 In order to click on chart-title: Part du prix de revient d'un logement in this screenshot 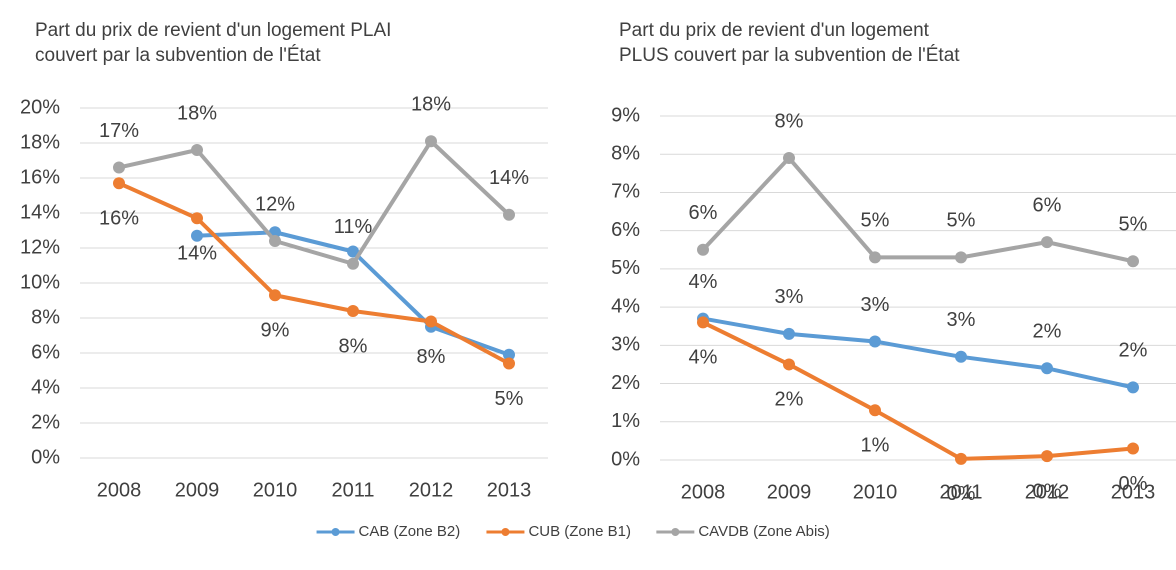, I will do `click(774, 30)`.